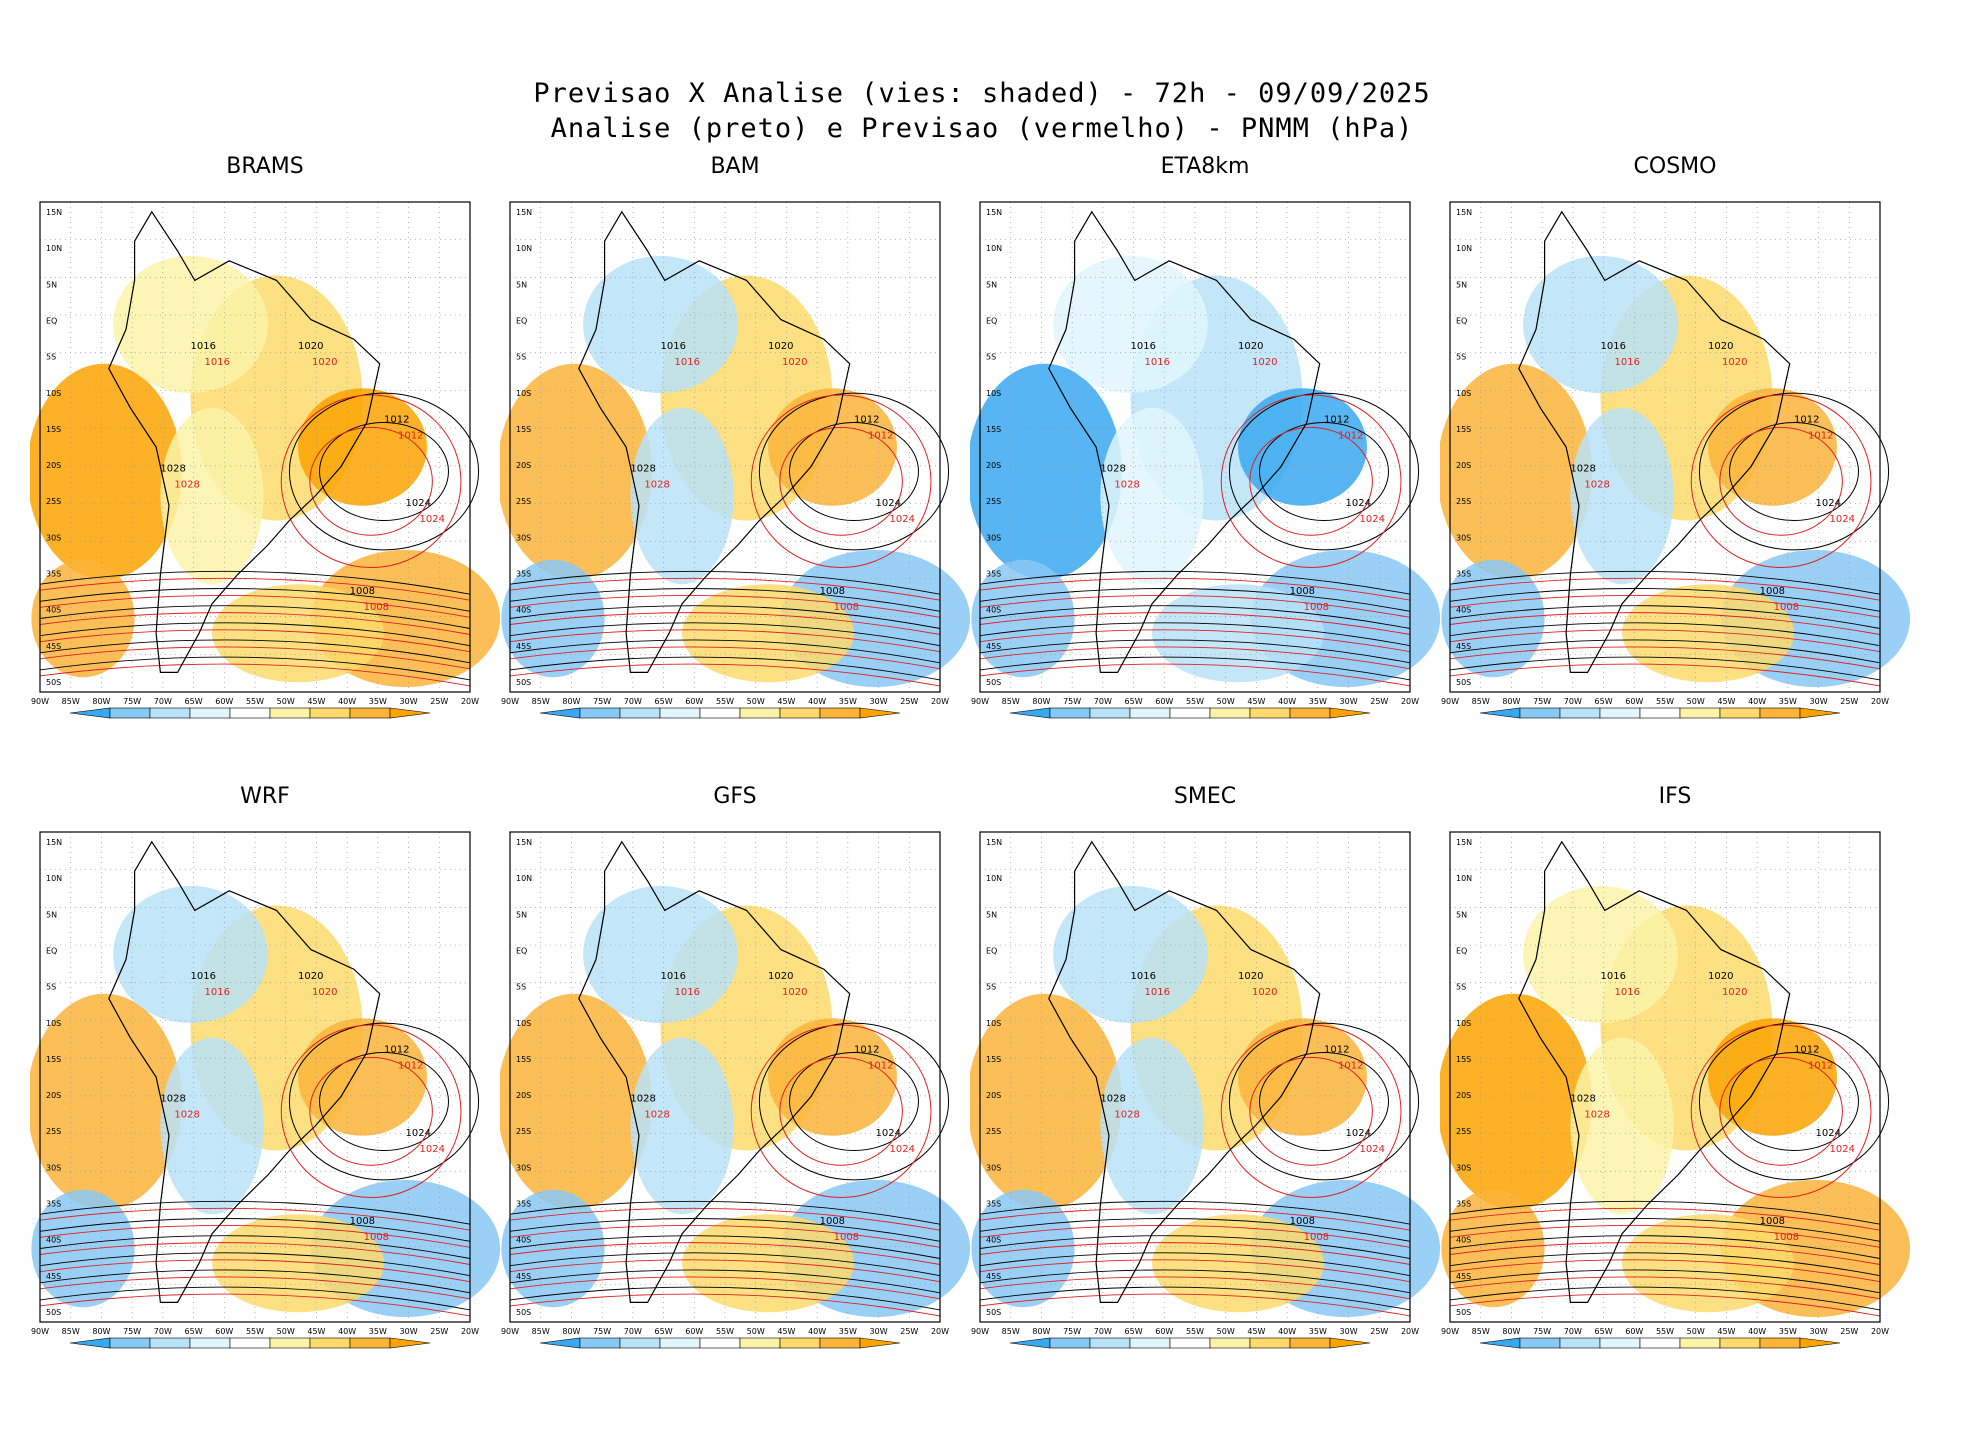 The width and height of the screenshot is (1964, 1436). Describe the element at coordinates (244, 441) in the screenshot. I see `coastline` at that location.